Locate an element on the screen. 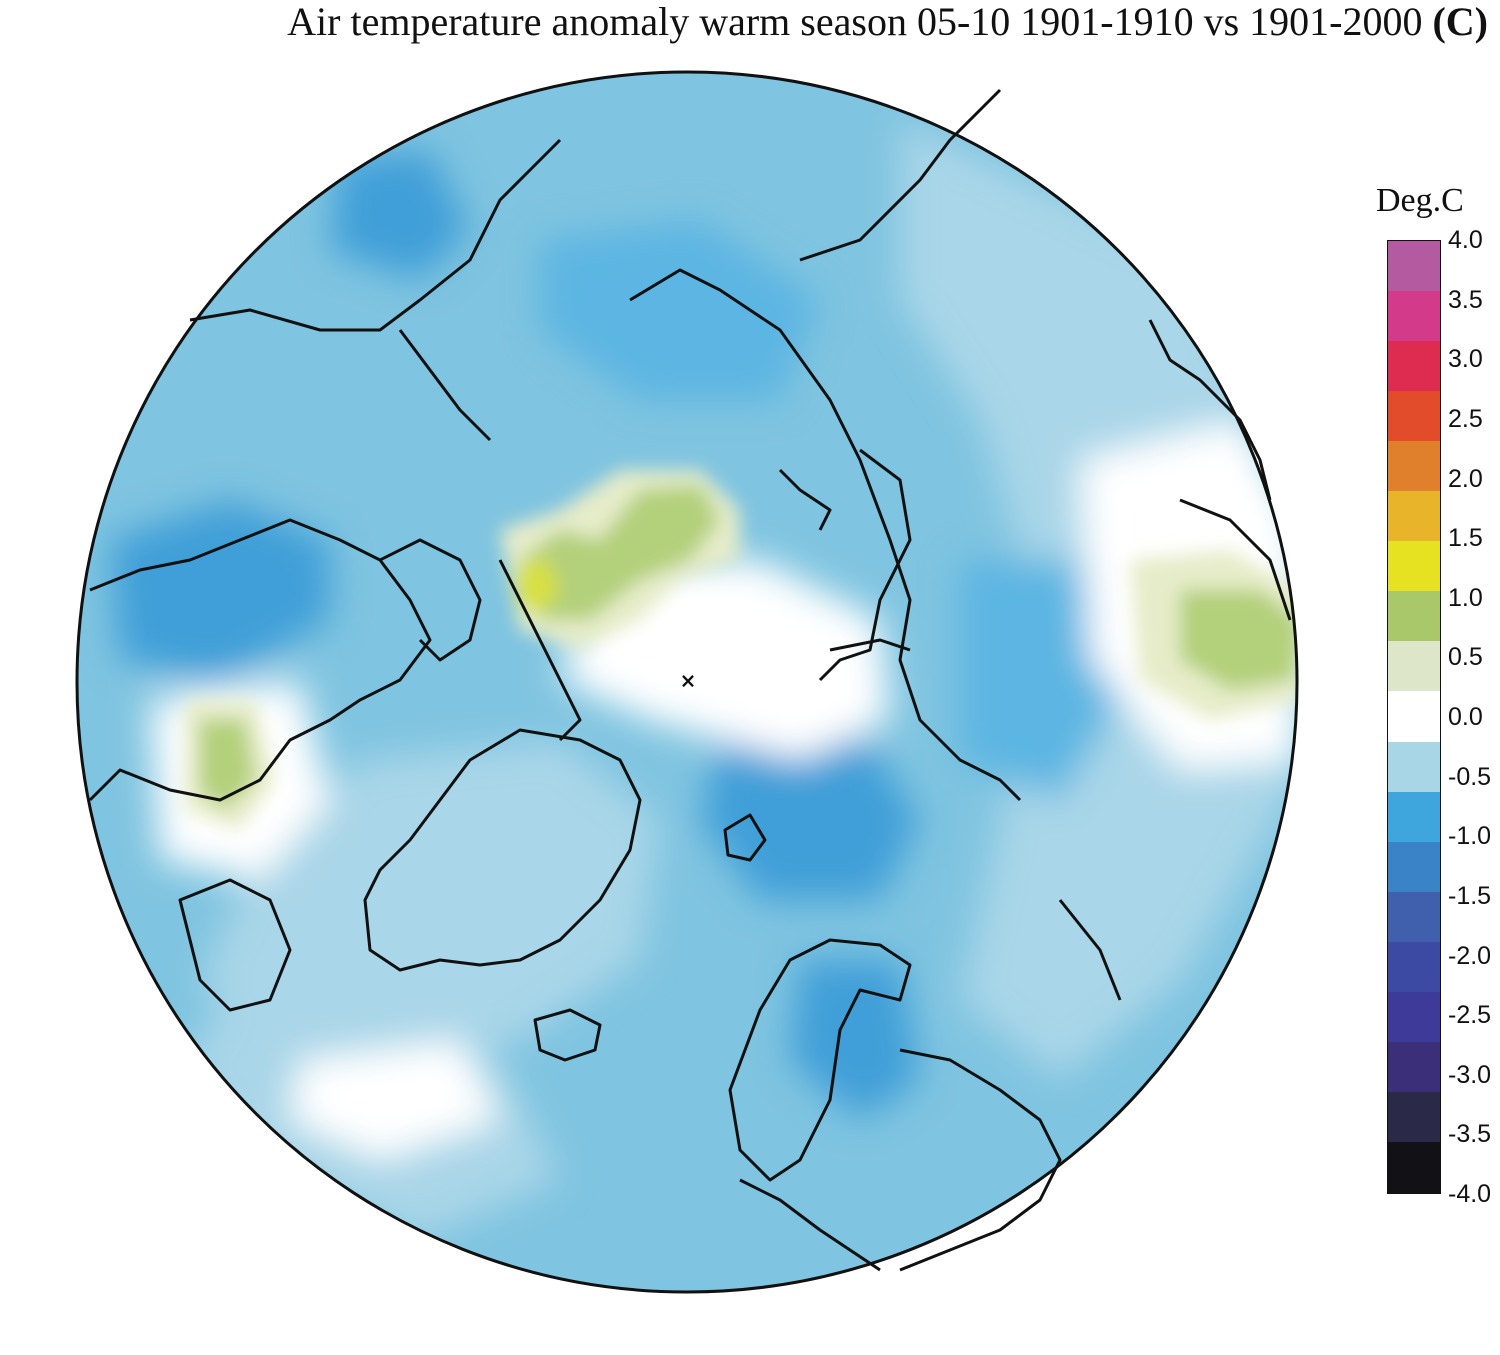 Image resolution: width=1500 pixels, height=1355 pixels. legend-title: Deg.C is located at coordinates (1420, 200).